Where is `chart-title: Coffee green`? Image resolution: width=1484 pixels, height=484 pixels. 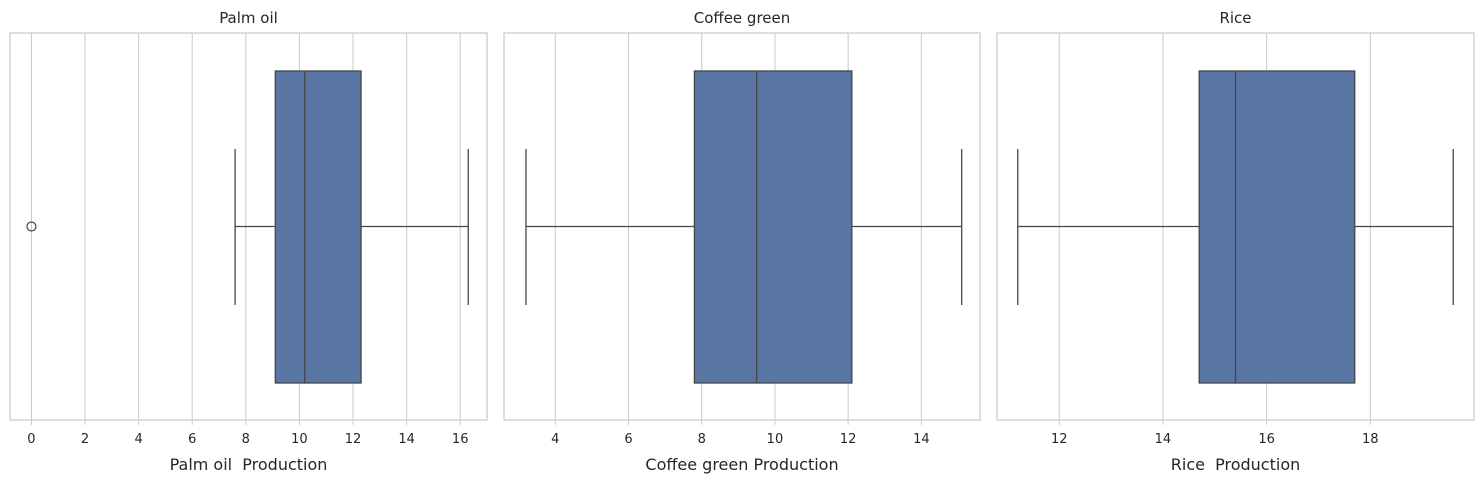
chart-title: Coffee green is located at coordinates (742, 18).